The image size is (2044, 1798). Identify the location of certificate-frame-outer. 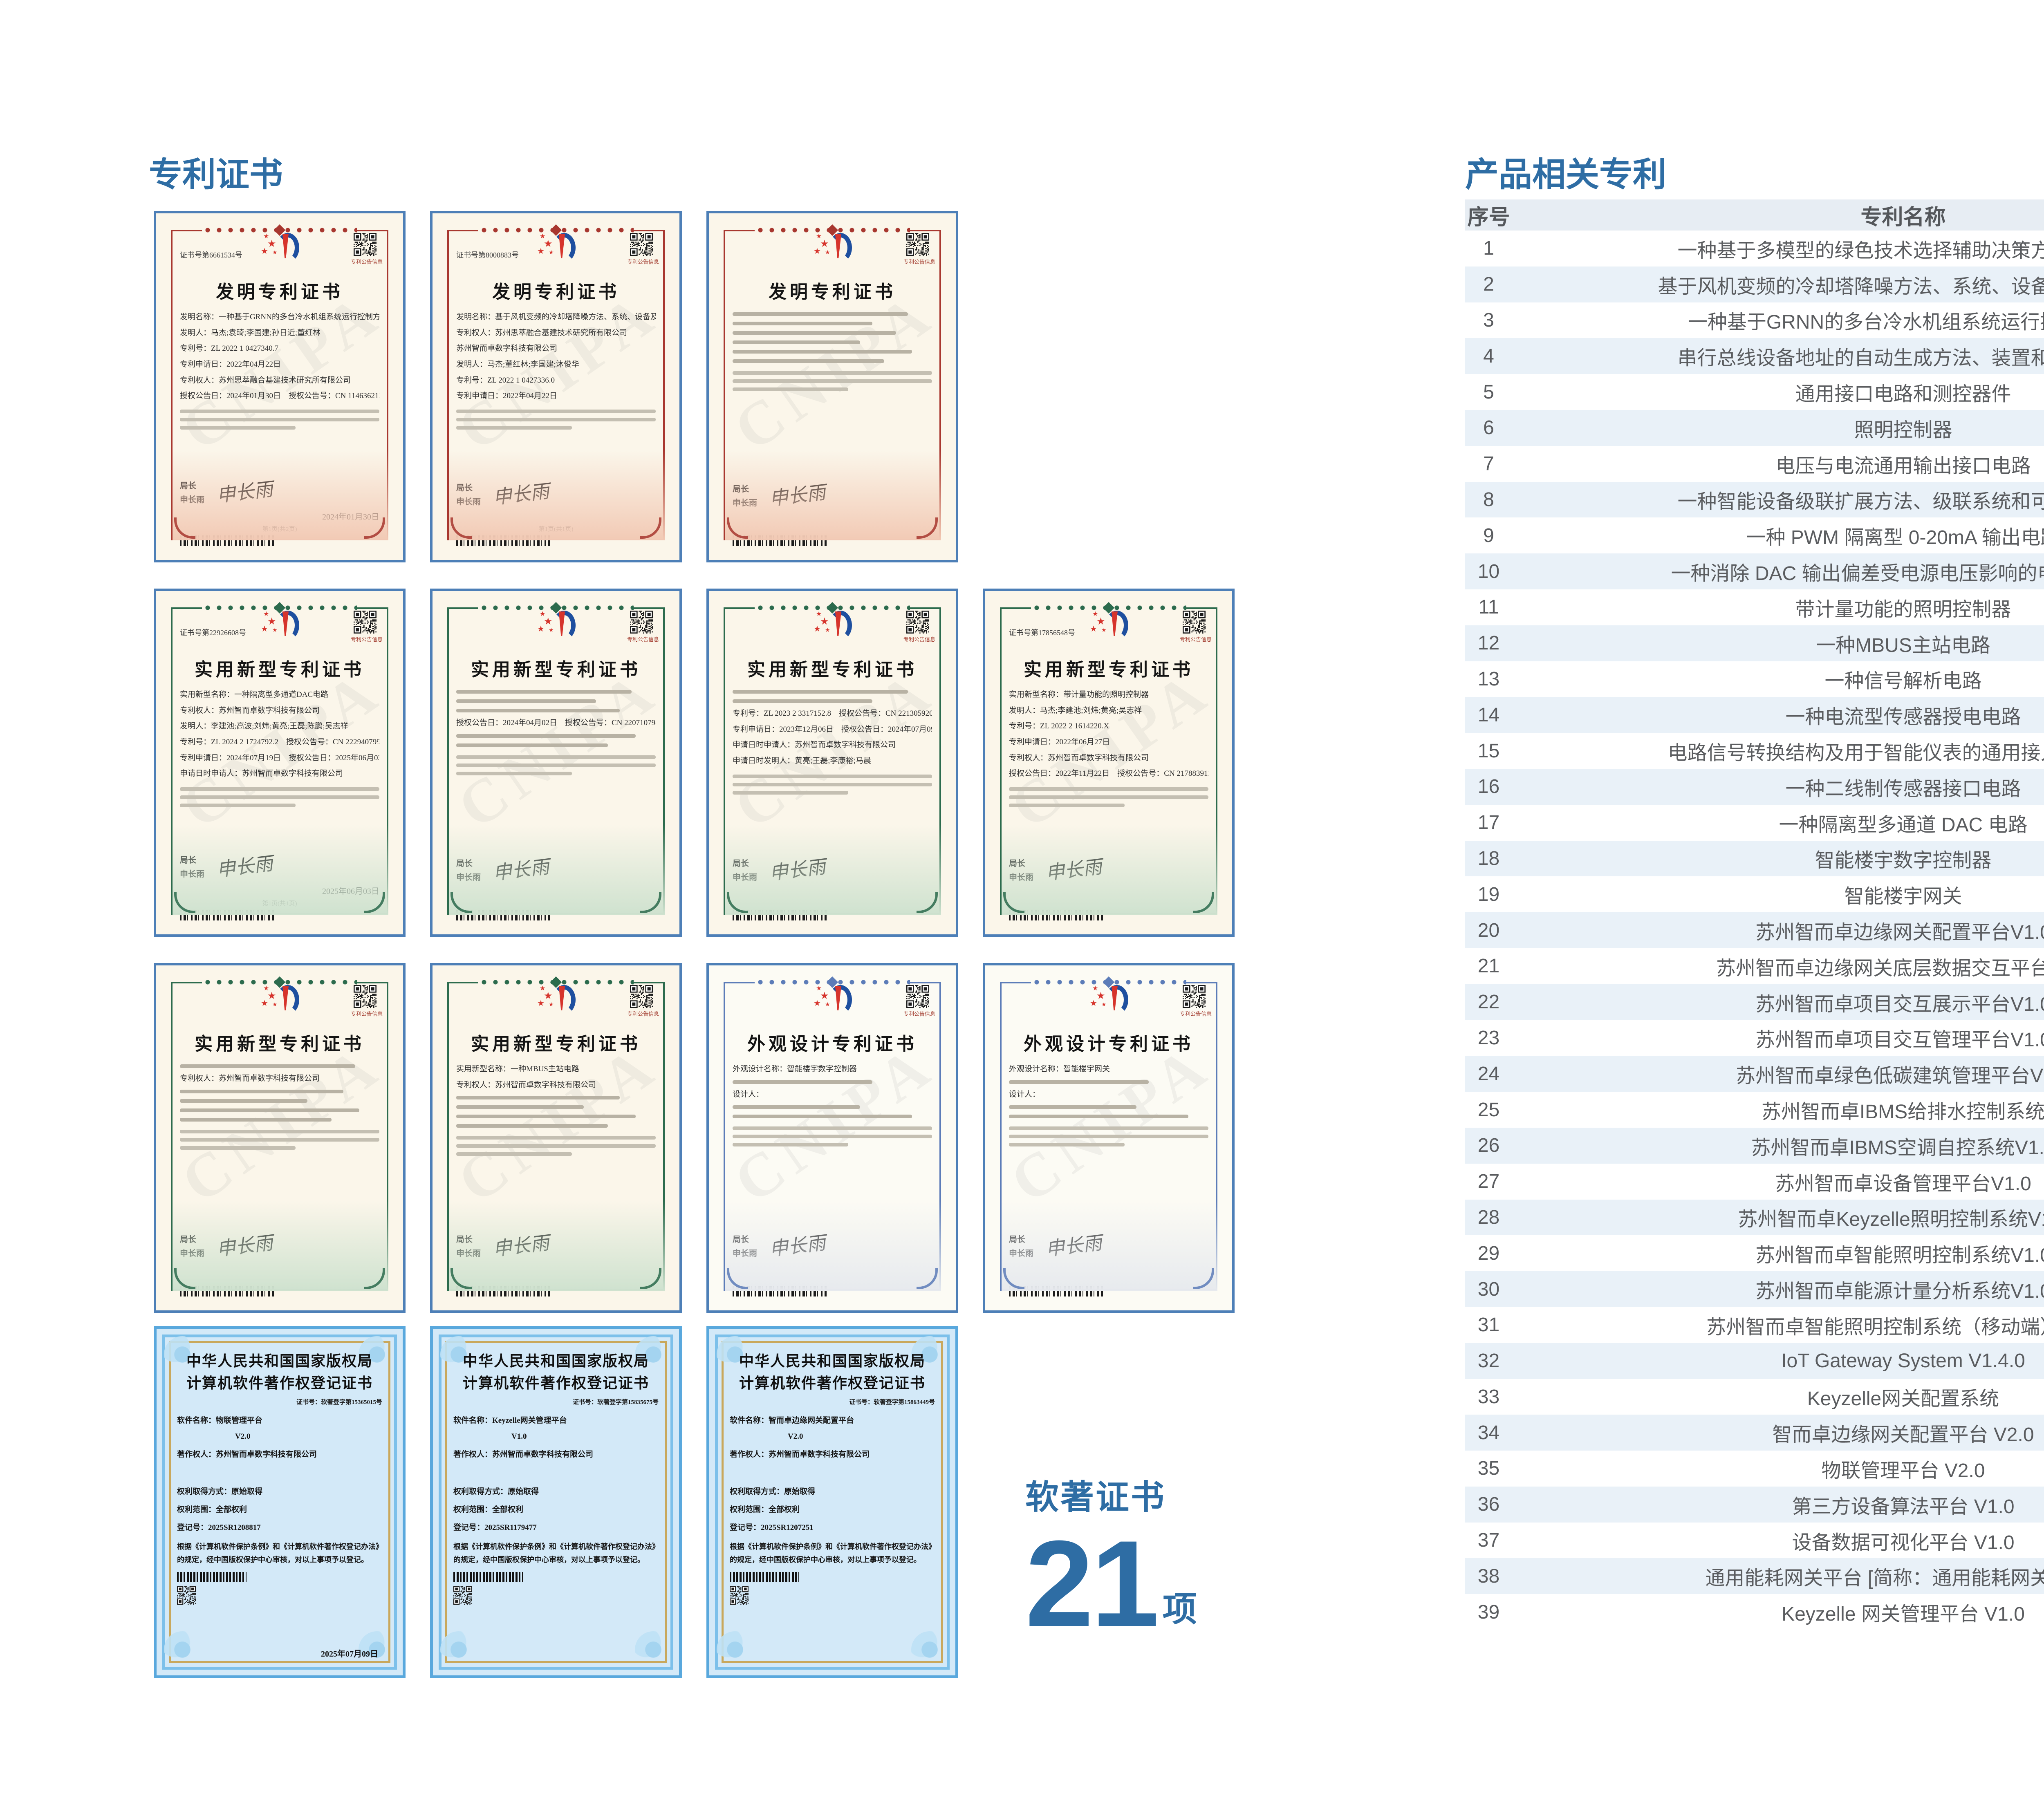
(279, 1502).